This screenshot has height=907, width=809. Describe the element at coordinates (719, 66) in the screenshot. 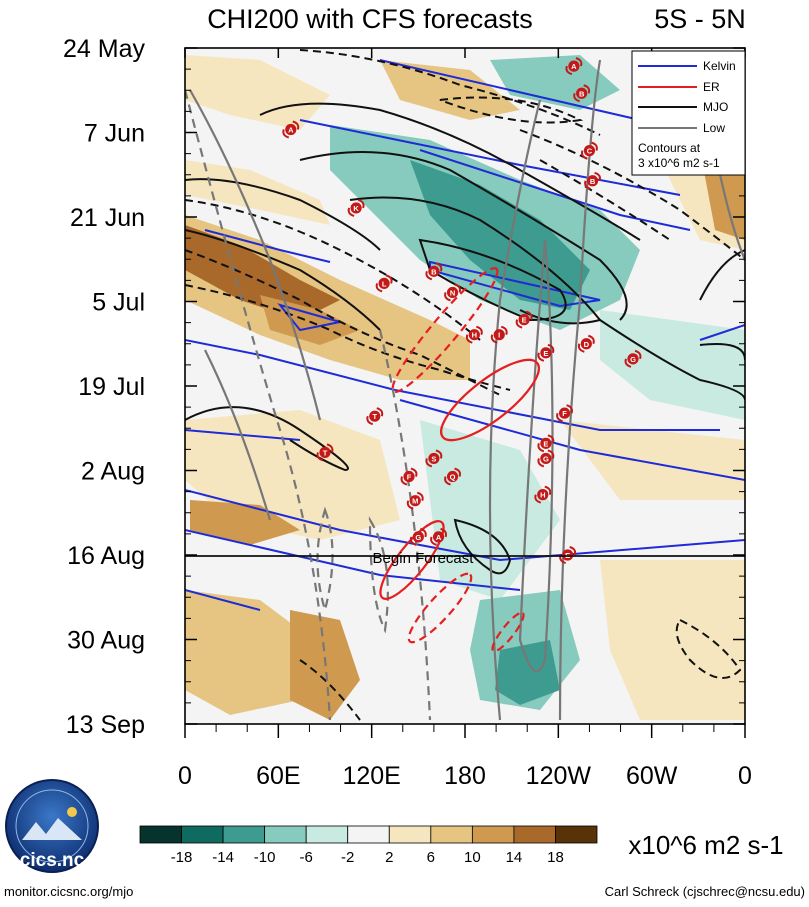

I see `legend-label-kelvin: Kelvin` at that location.